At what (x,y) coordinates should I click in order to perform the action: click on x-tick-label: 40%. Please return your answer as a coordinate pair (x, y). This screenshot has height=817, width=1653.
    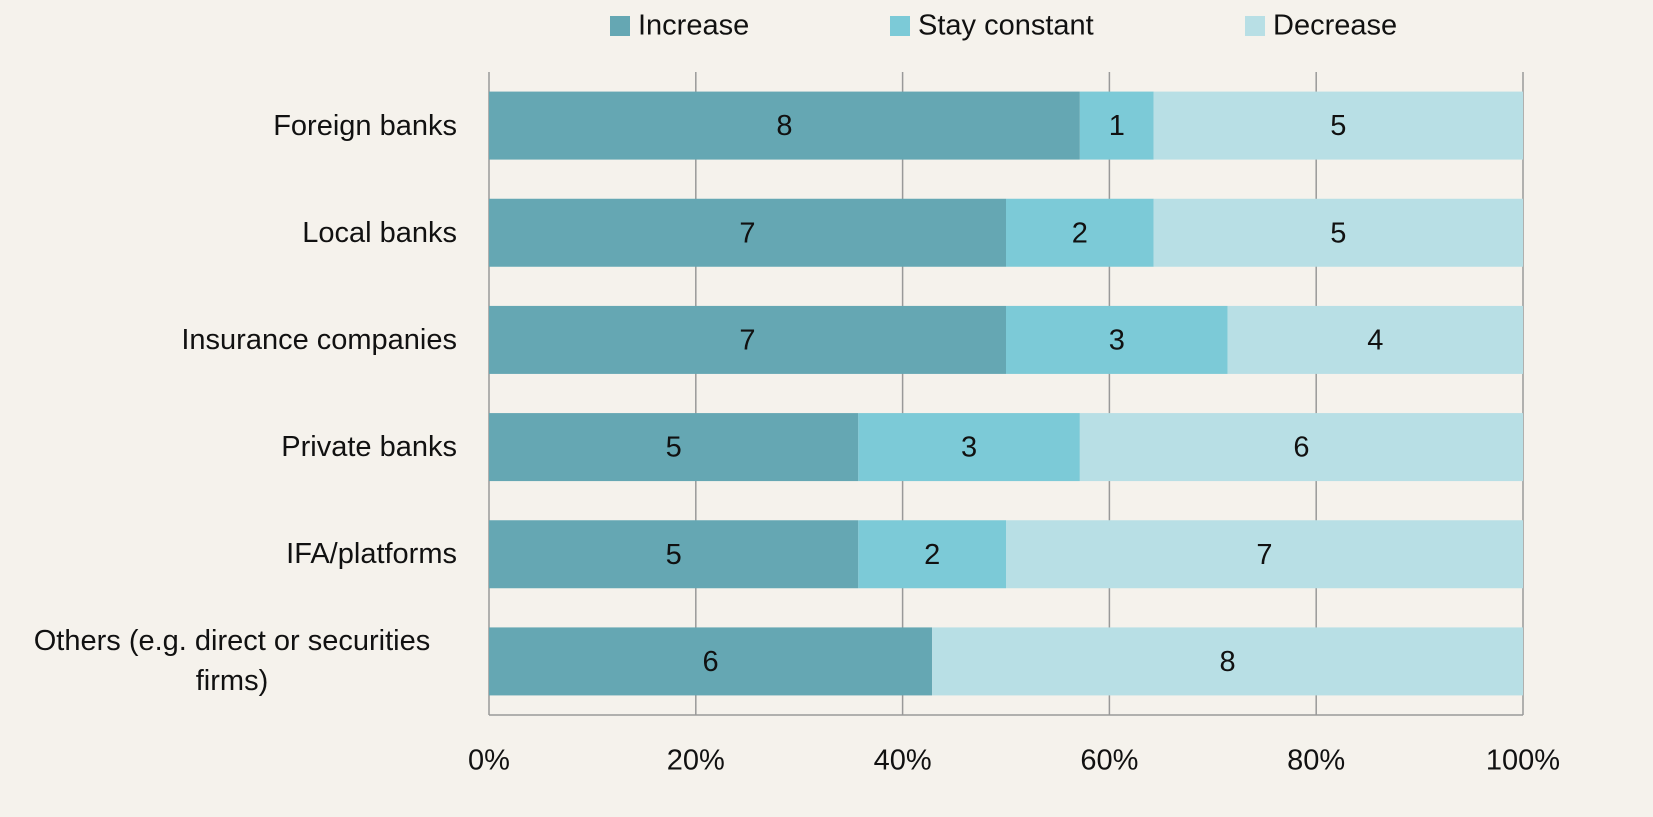
    Looking at the image, I should click on (903, 761).